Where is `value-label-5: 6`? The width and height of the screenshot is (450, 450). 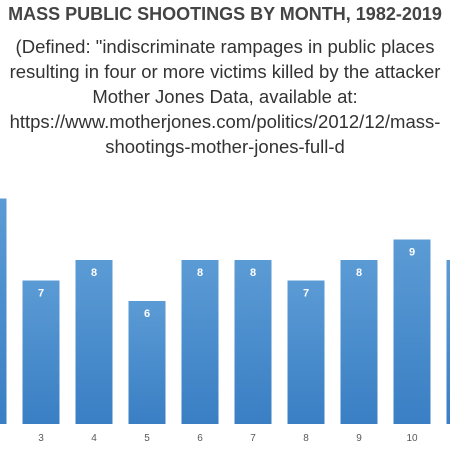 value-label-5: 6 is located at coordinates (147, 314).